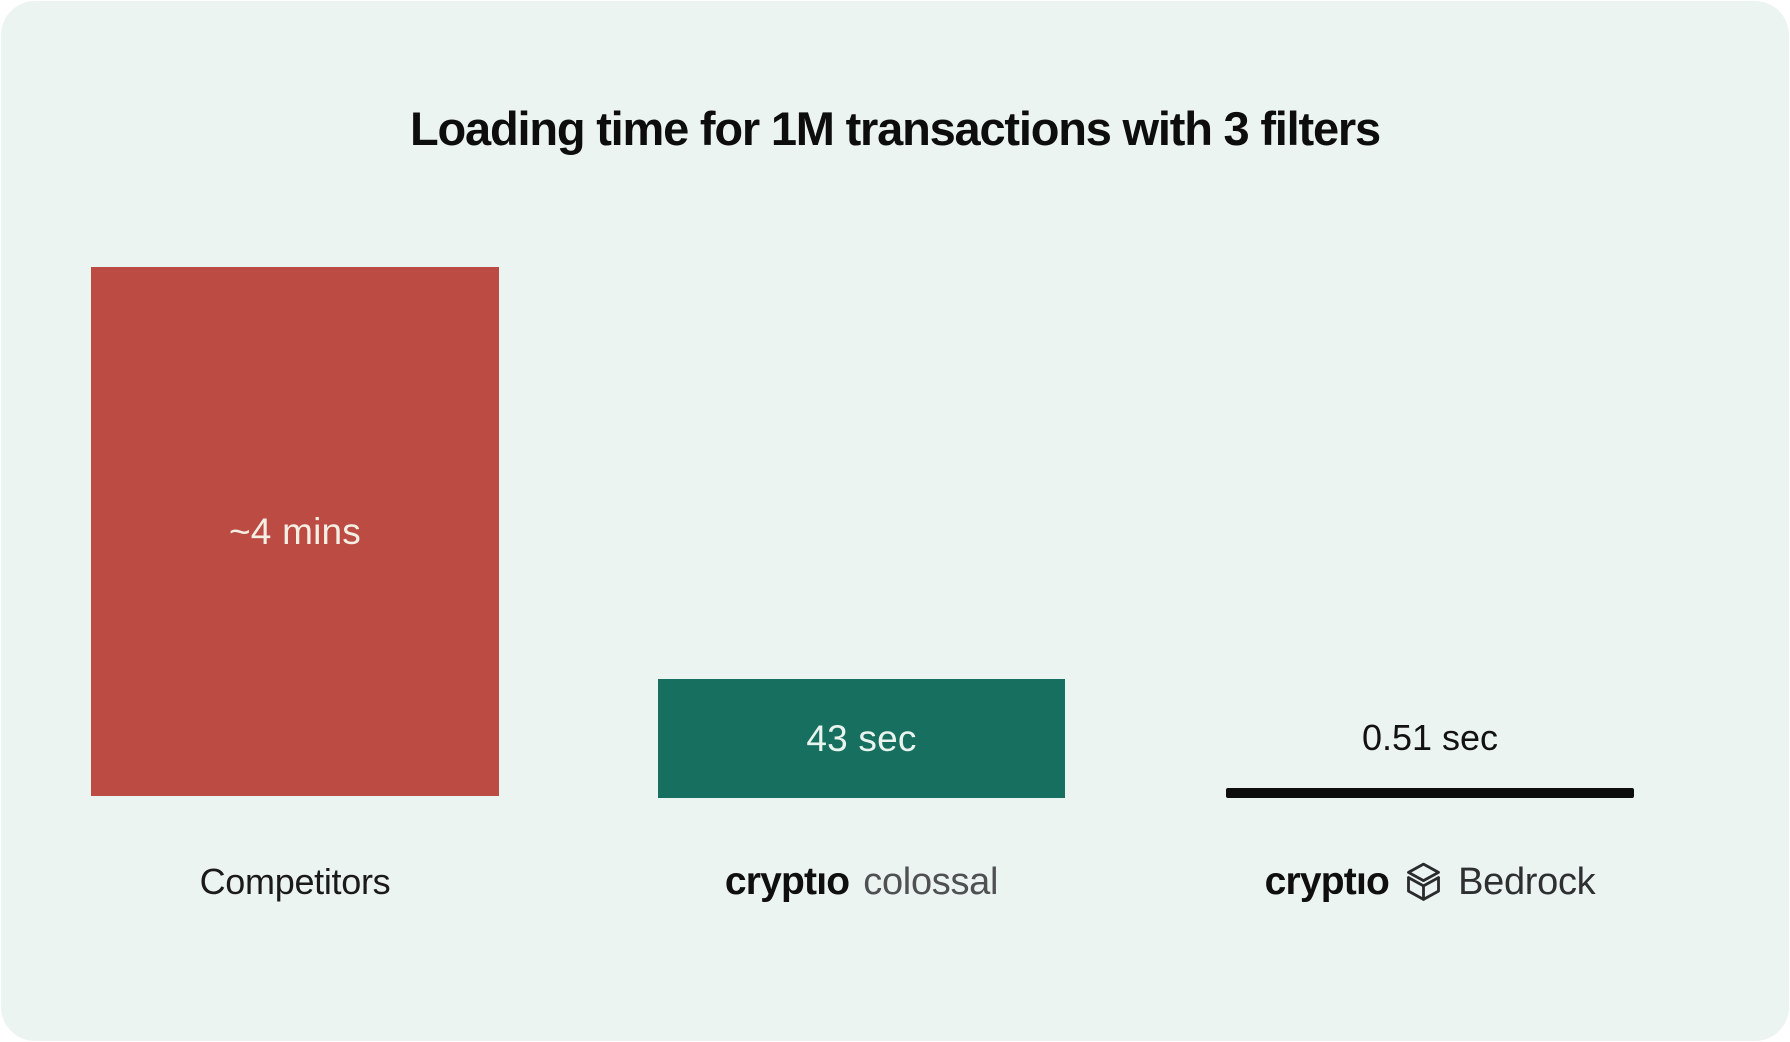 The image size is (1790, 1042). Describe the element at coordinates (295, 881) in the screenshot. I see `category-label-competitors: Competitors` at that location.